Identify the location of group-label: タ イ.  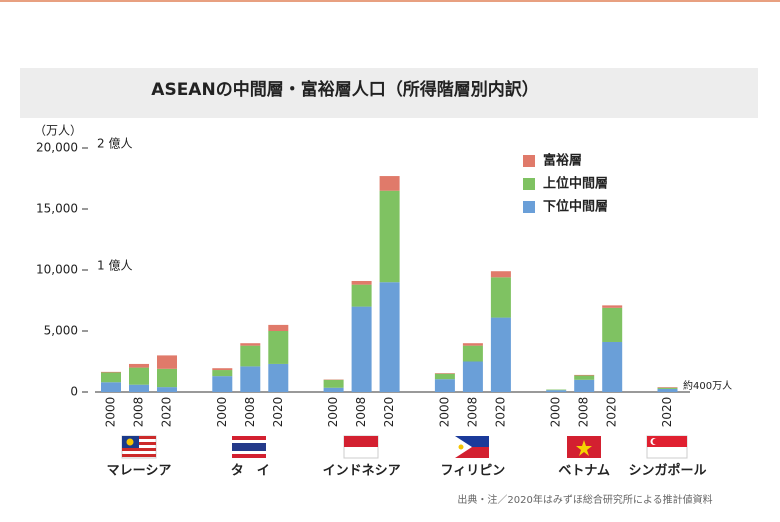
(250, 471).